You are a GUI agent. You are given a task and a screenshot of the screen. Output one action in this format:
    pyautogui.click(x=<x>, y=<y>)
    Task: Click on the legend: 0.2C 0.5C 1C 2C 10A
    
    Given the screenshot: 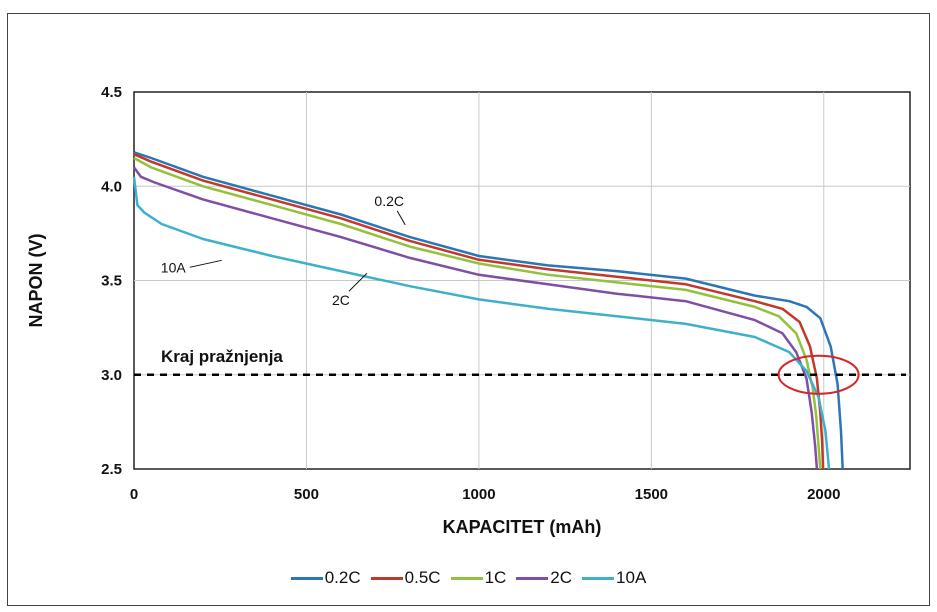 What is the action you would take?
    pyautogui.click(x=468, y=578)
    